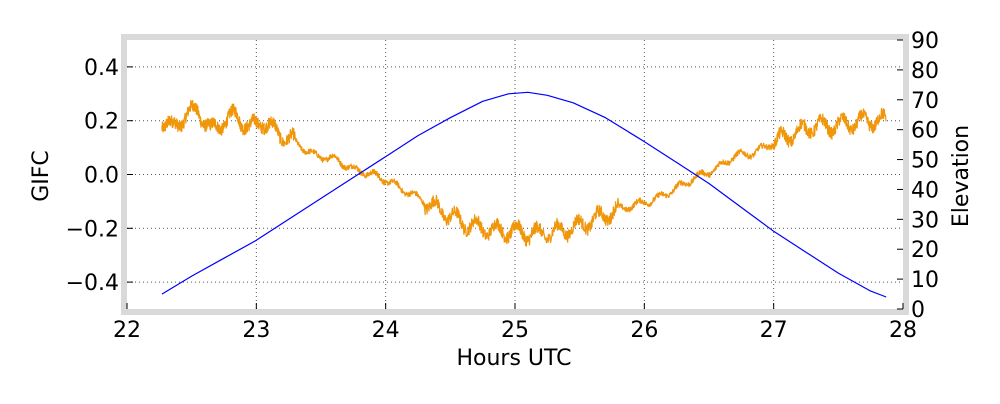 The image size is (1000, 404). I want to click on y2-tick-label: 80, so click(925, 71).